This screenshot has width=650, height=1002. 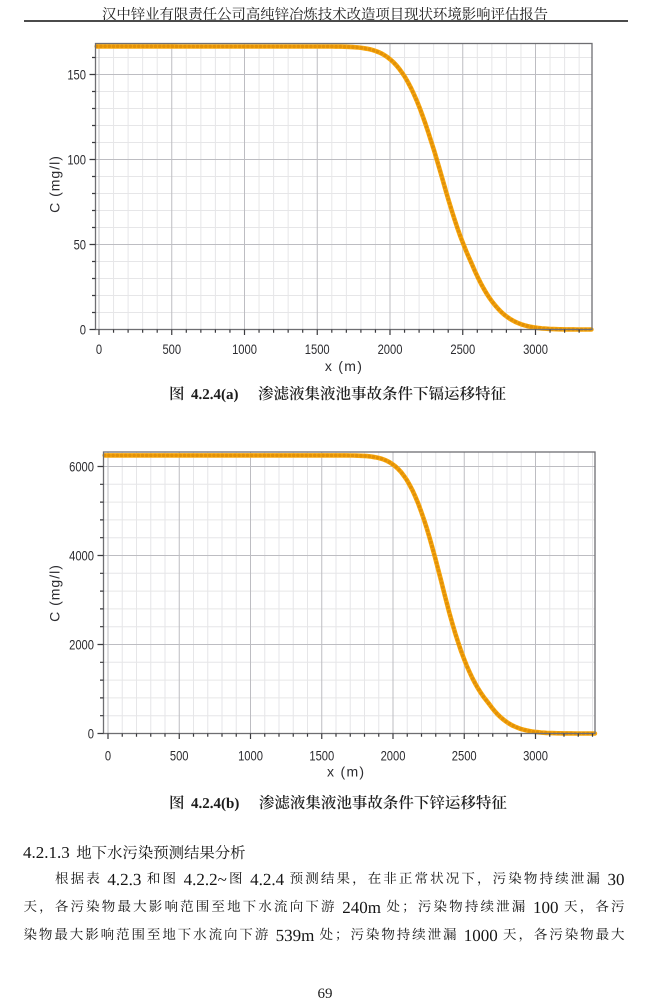 I want to click on svg-text: 6000, so click(x=81, y=466).